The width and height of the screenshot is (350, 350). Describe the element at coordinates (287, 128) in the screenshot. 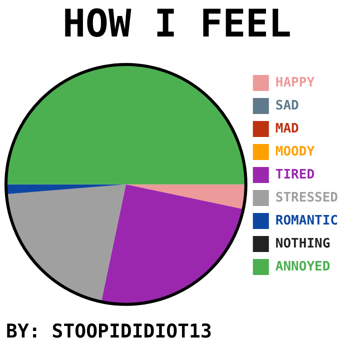

I see `legend-label: MAD` at that location.